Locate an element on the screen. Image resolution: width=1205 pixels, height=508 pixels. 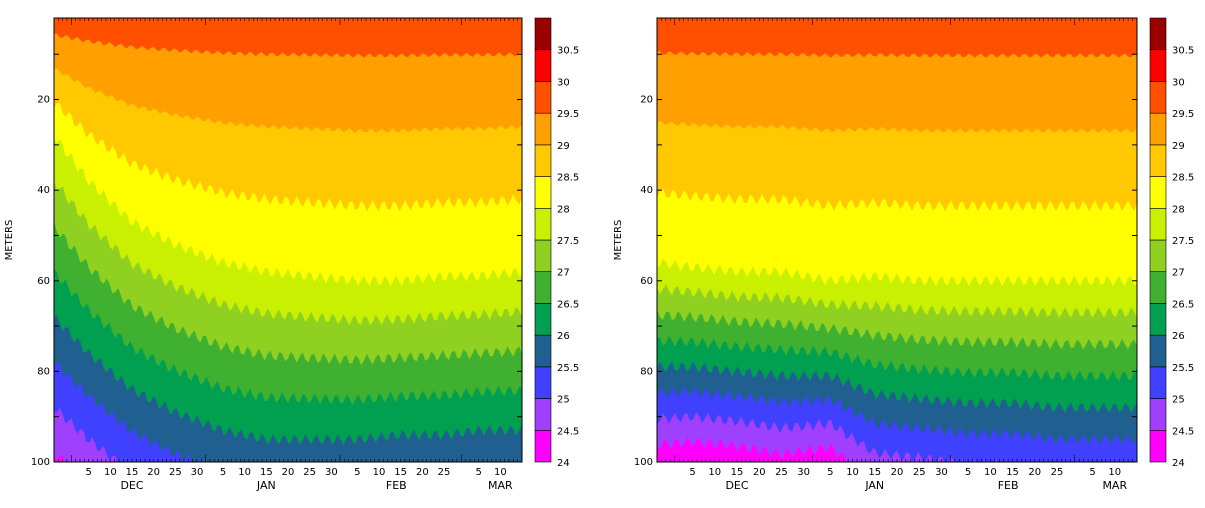
month-label: MAR is located at coordinates (1114, 485).